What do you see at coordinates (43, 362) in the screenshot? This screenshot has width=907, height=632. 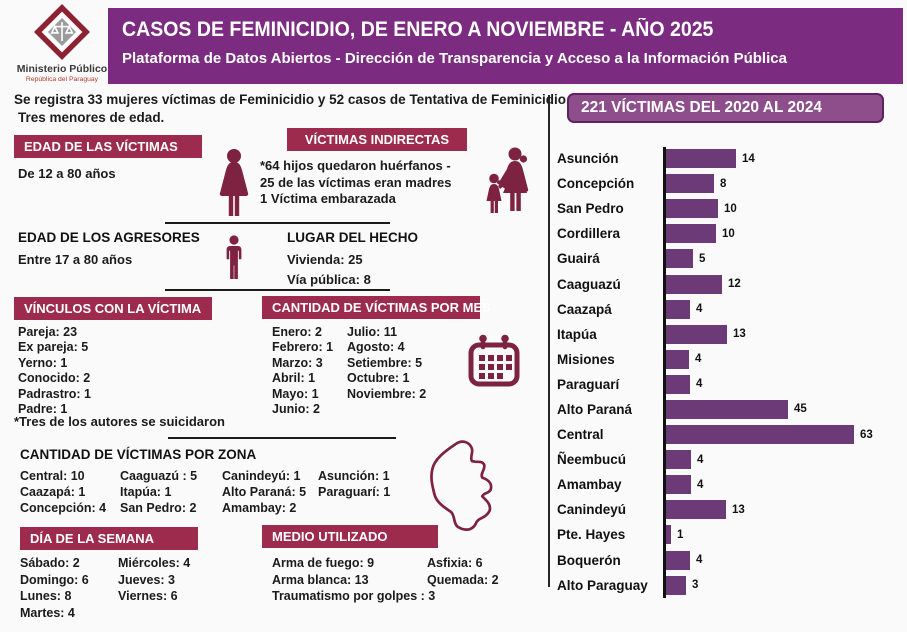 I see `links-item: Yerno: 1` at bounding box center [43, 362].